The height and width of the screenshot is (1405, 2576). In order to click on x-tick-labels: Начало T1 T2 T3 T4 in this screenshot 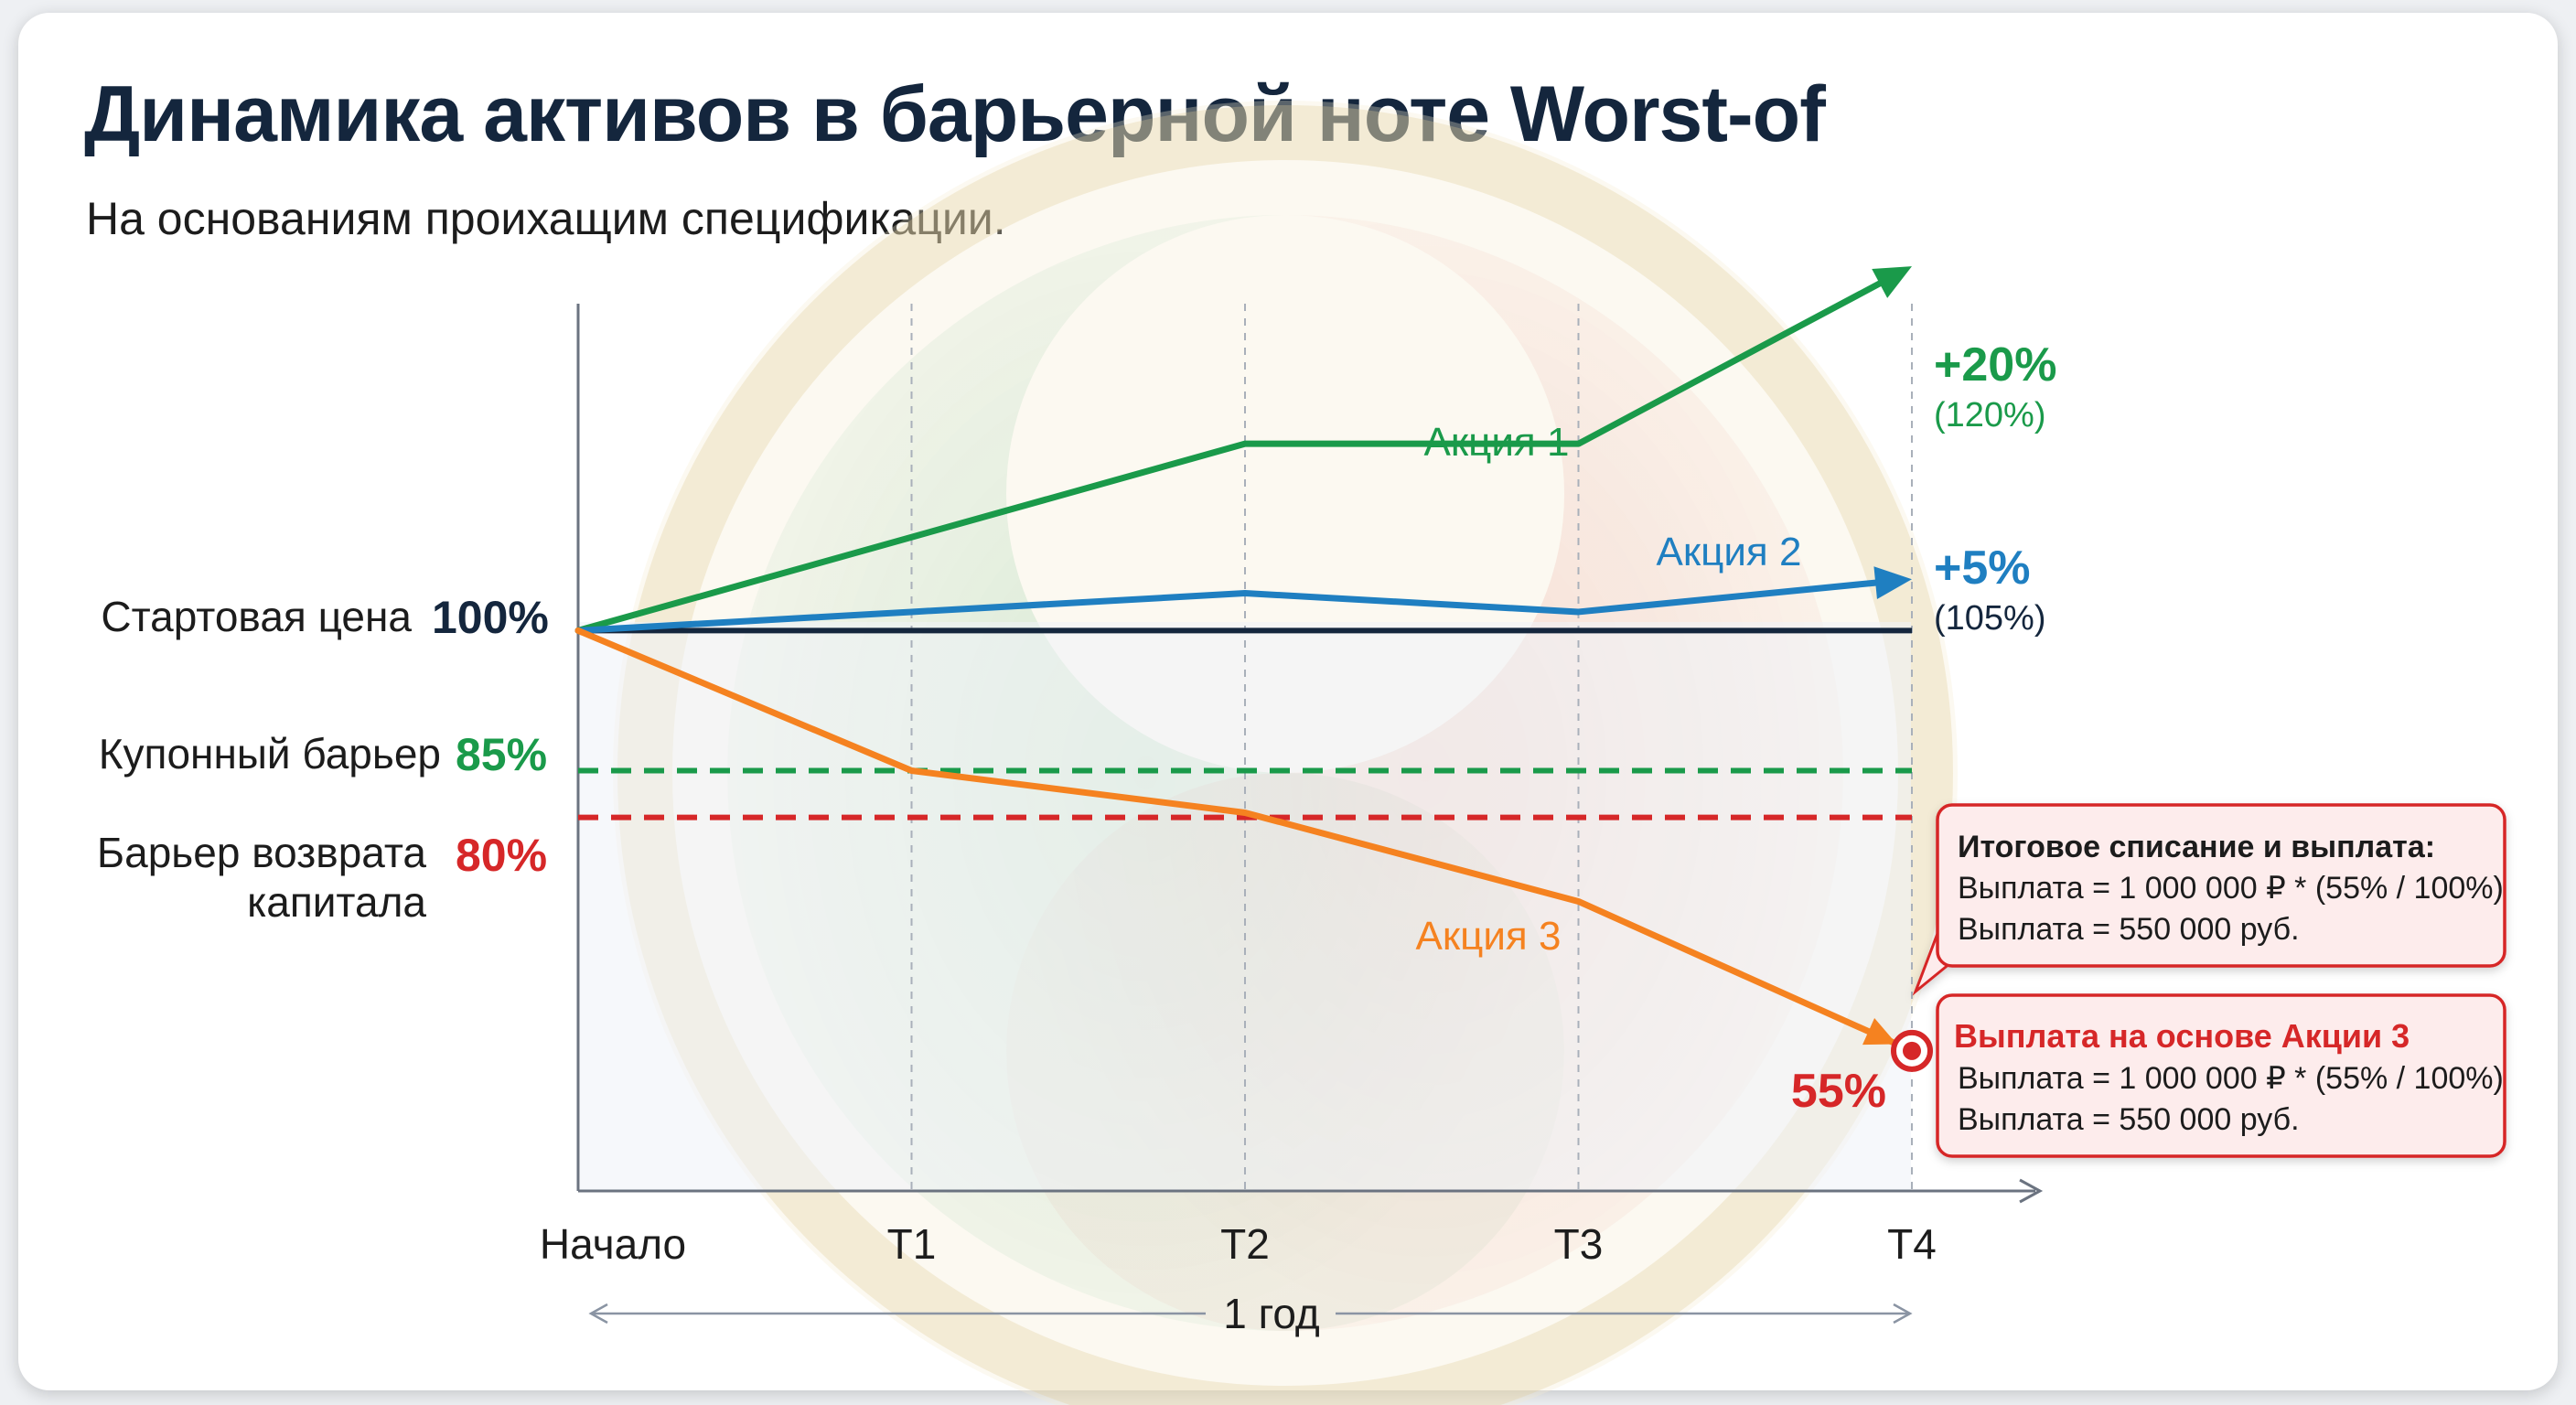, I will do `click(1238, 1244)`.